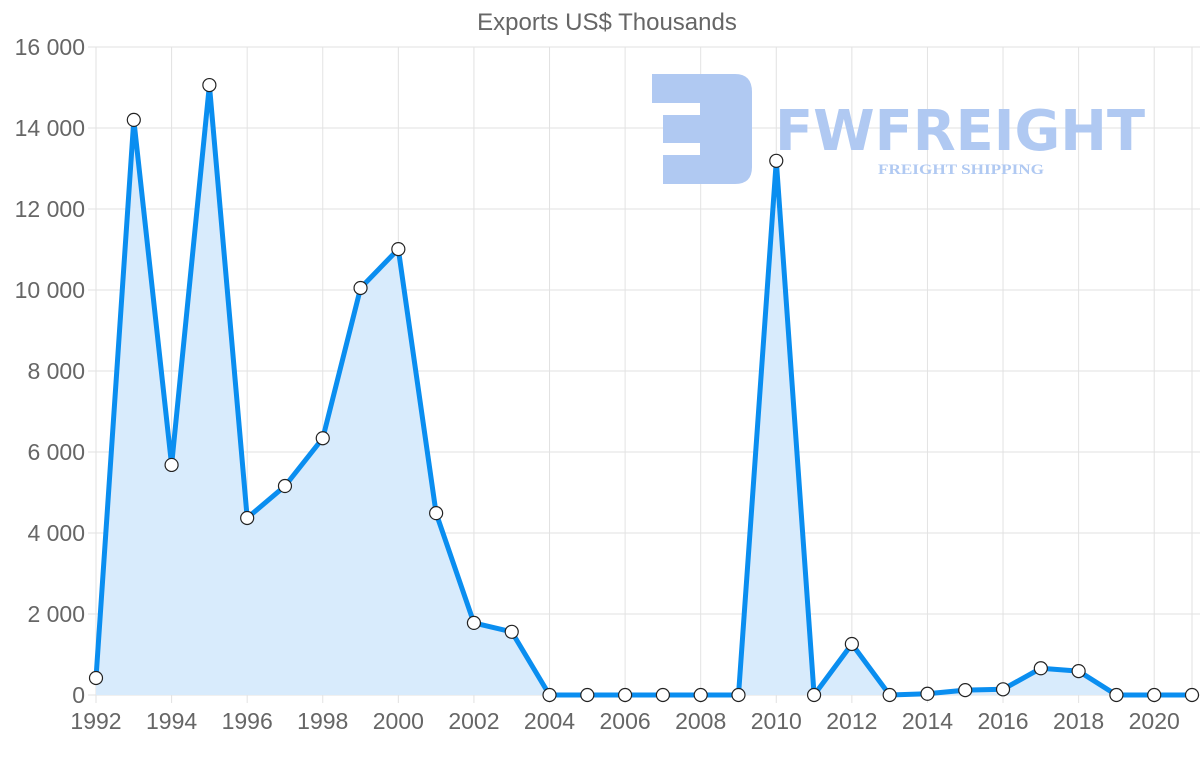 This screenshot has width=1200, height=763. I want to click on data-point-2001, so click(436, 513).